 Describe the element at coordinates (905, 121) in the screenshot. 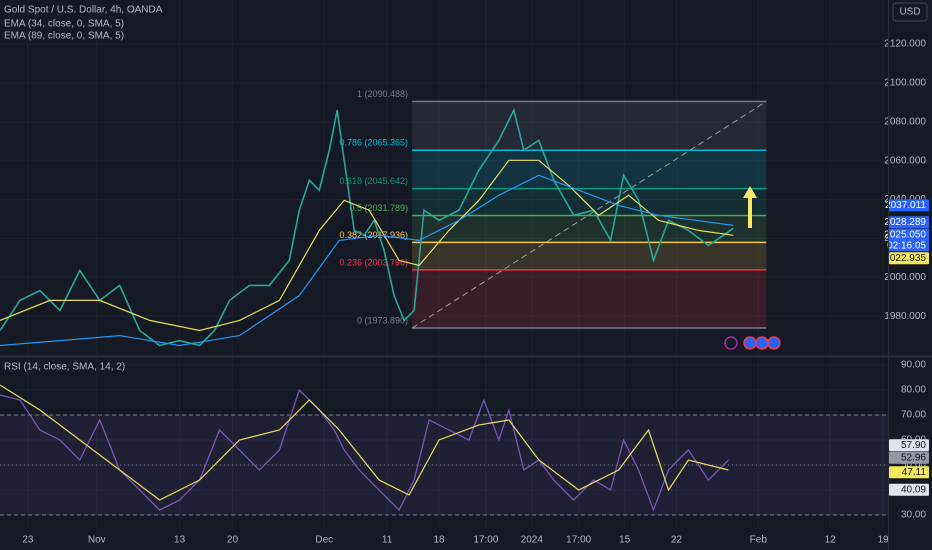

I see `y-tick-label: 2080.000` at that location.